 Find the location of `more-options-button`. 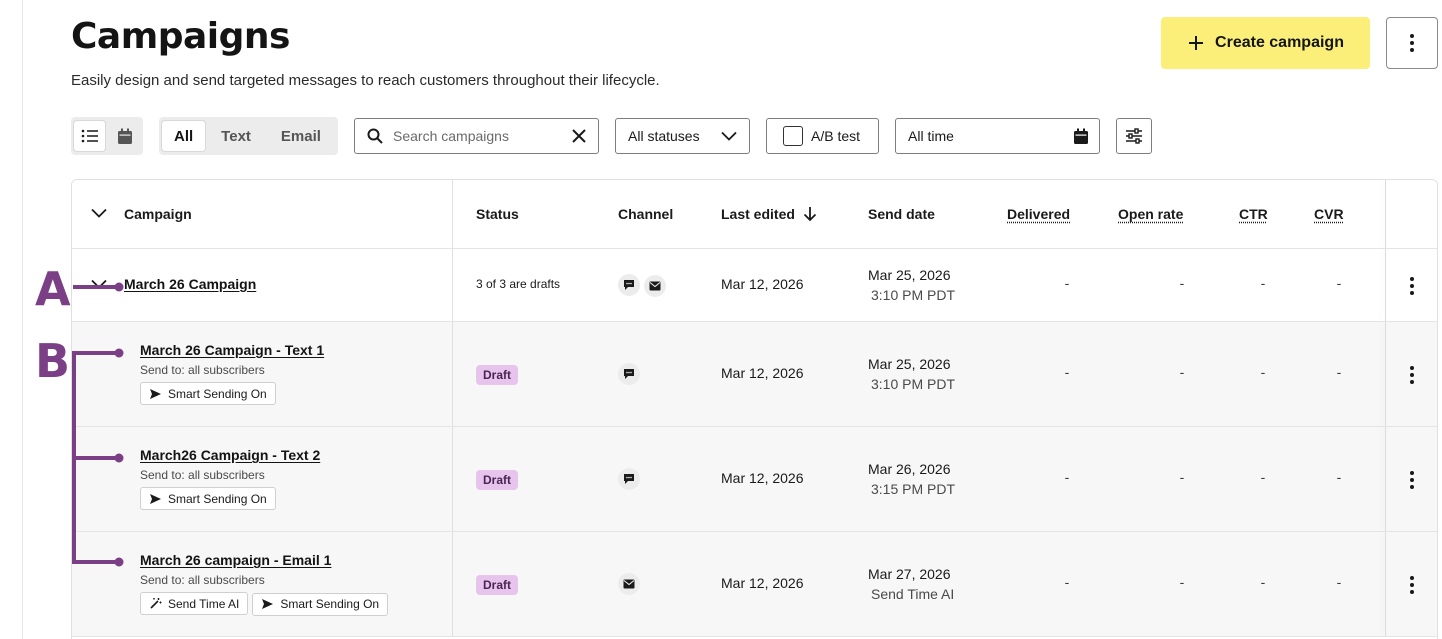

more-options-button is located at coordinates (1412, 43).